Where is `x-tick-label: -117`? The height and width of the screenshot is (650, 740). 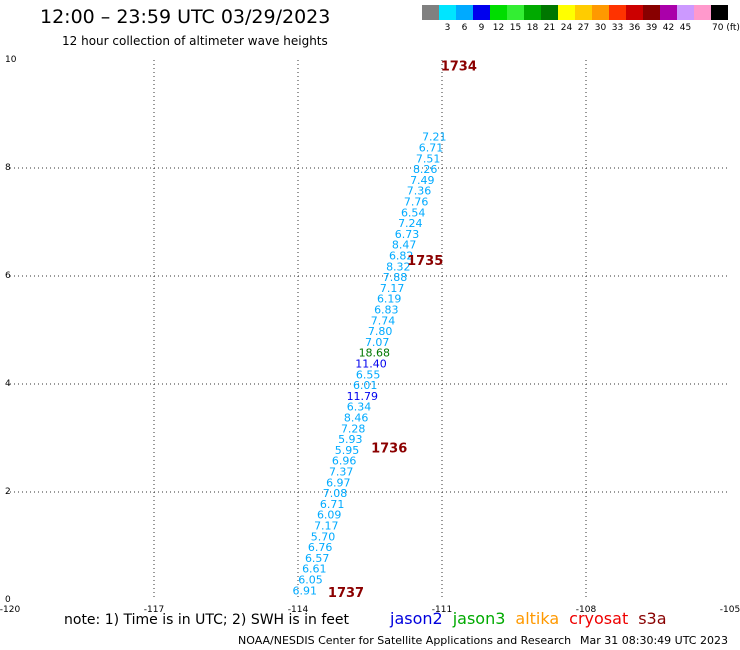 x-tick-label: -117 is located at coordinates (154, 610).